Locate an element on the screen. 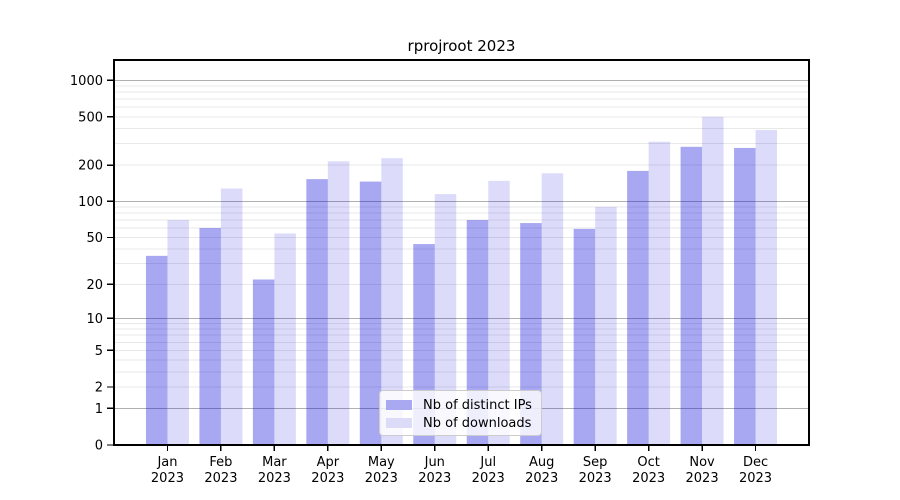 This screenshot has height=500, width=900. x-tick-label: Apr is located at coordinates (328, 462).